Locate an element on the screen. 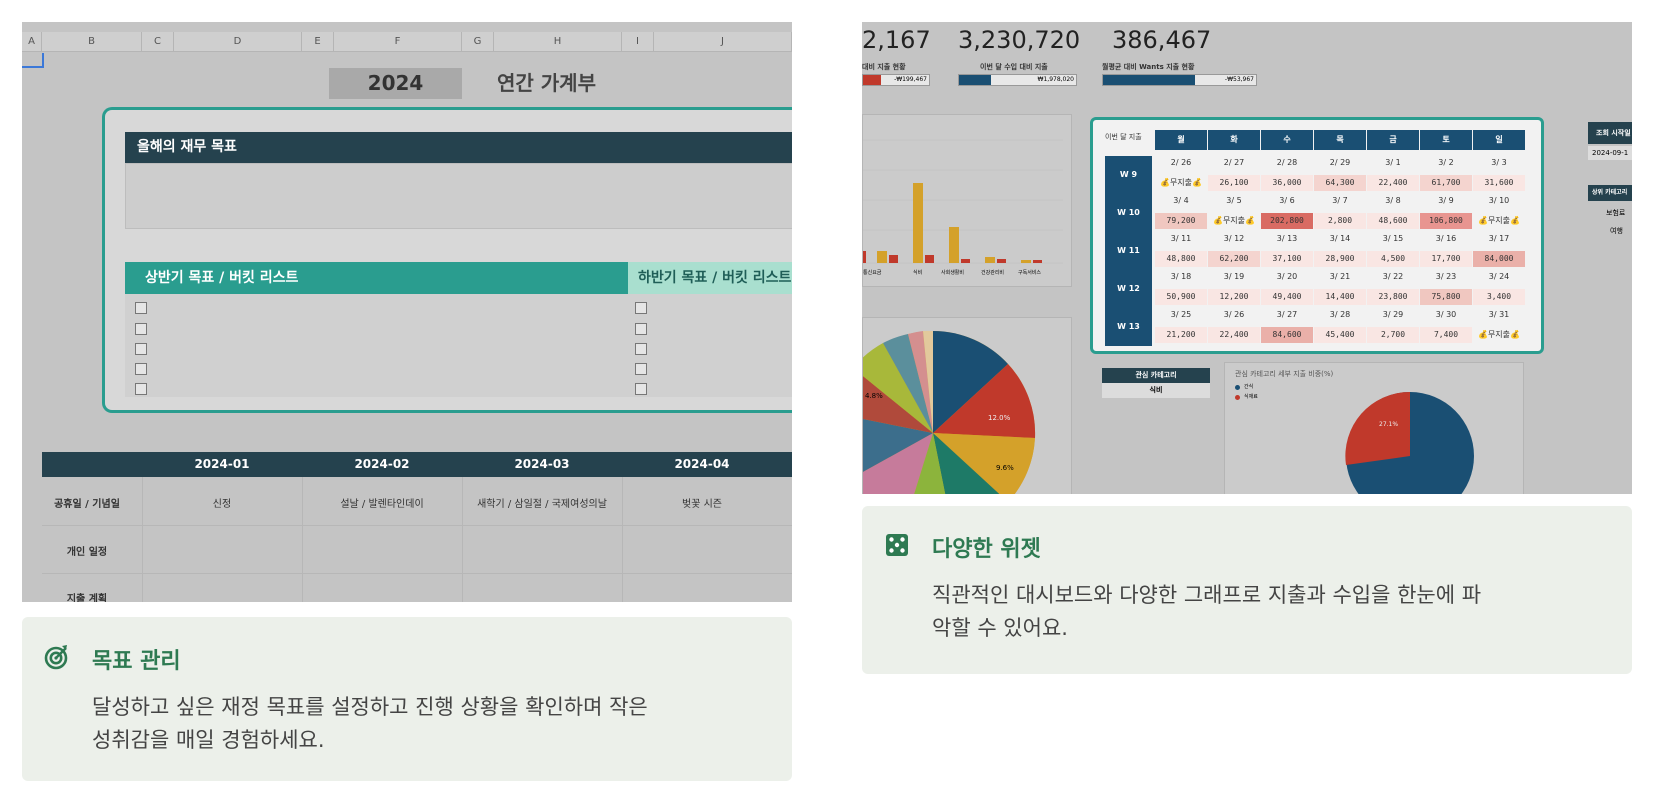 Image resolution: width=1653 pixels, height=802 pixels. week-label: W 12 is located at coordinates (1128, 289).